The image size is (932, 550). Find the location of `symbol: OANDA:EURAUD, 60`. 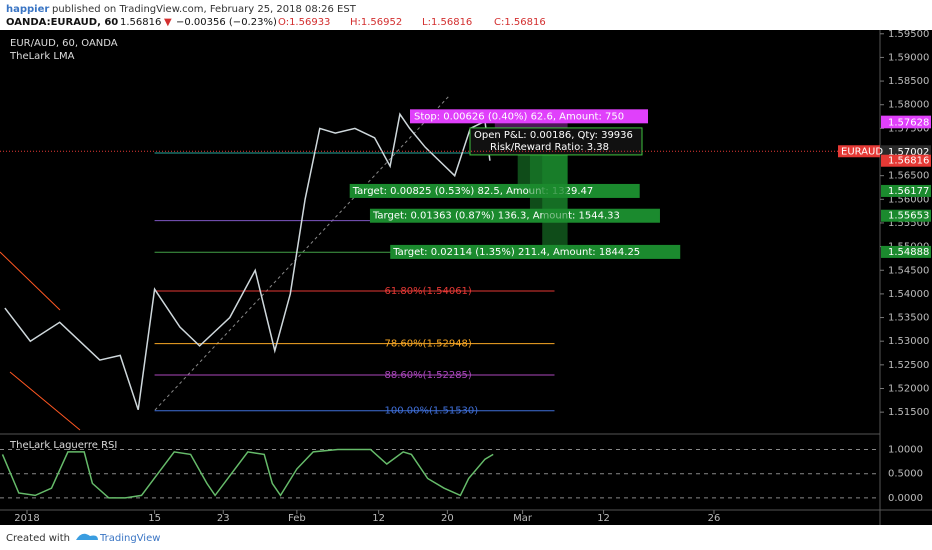

symbol: OANDA:EURAUD, 60 is located at coordinates (62, 22).